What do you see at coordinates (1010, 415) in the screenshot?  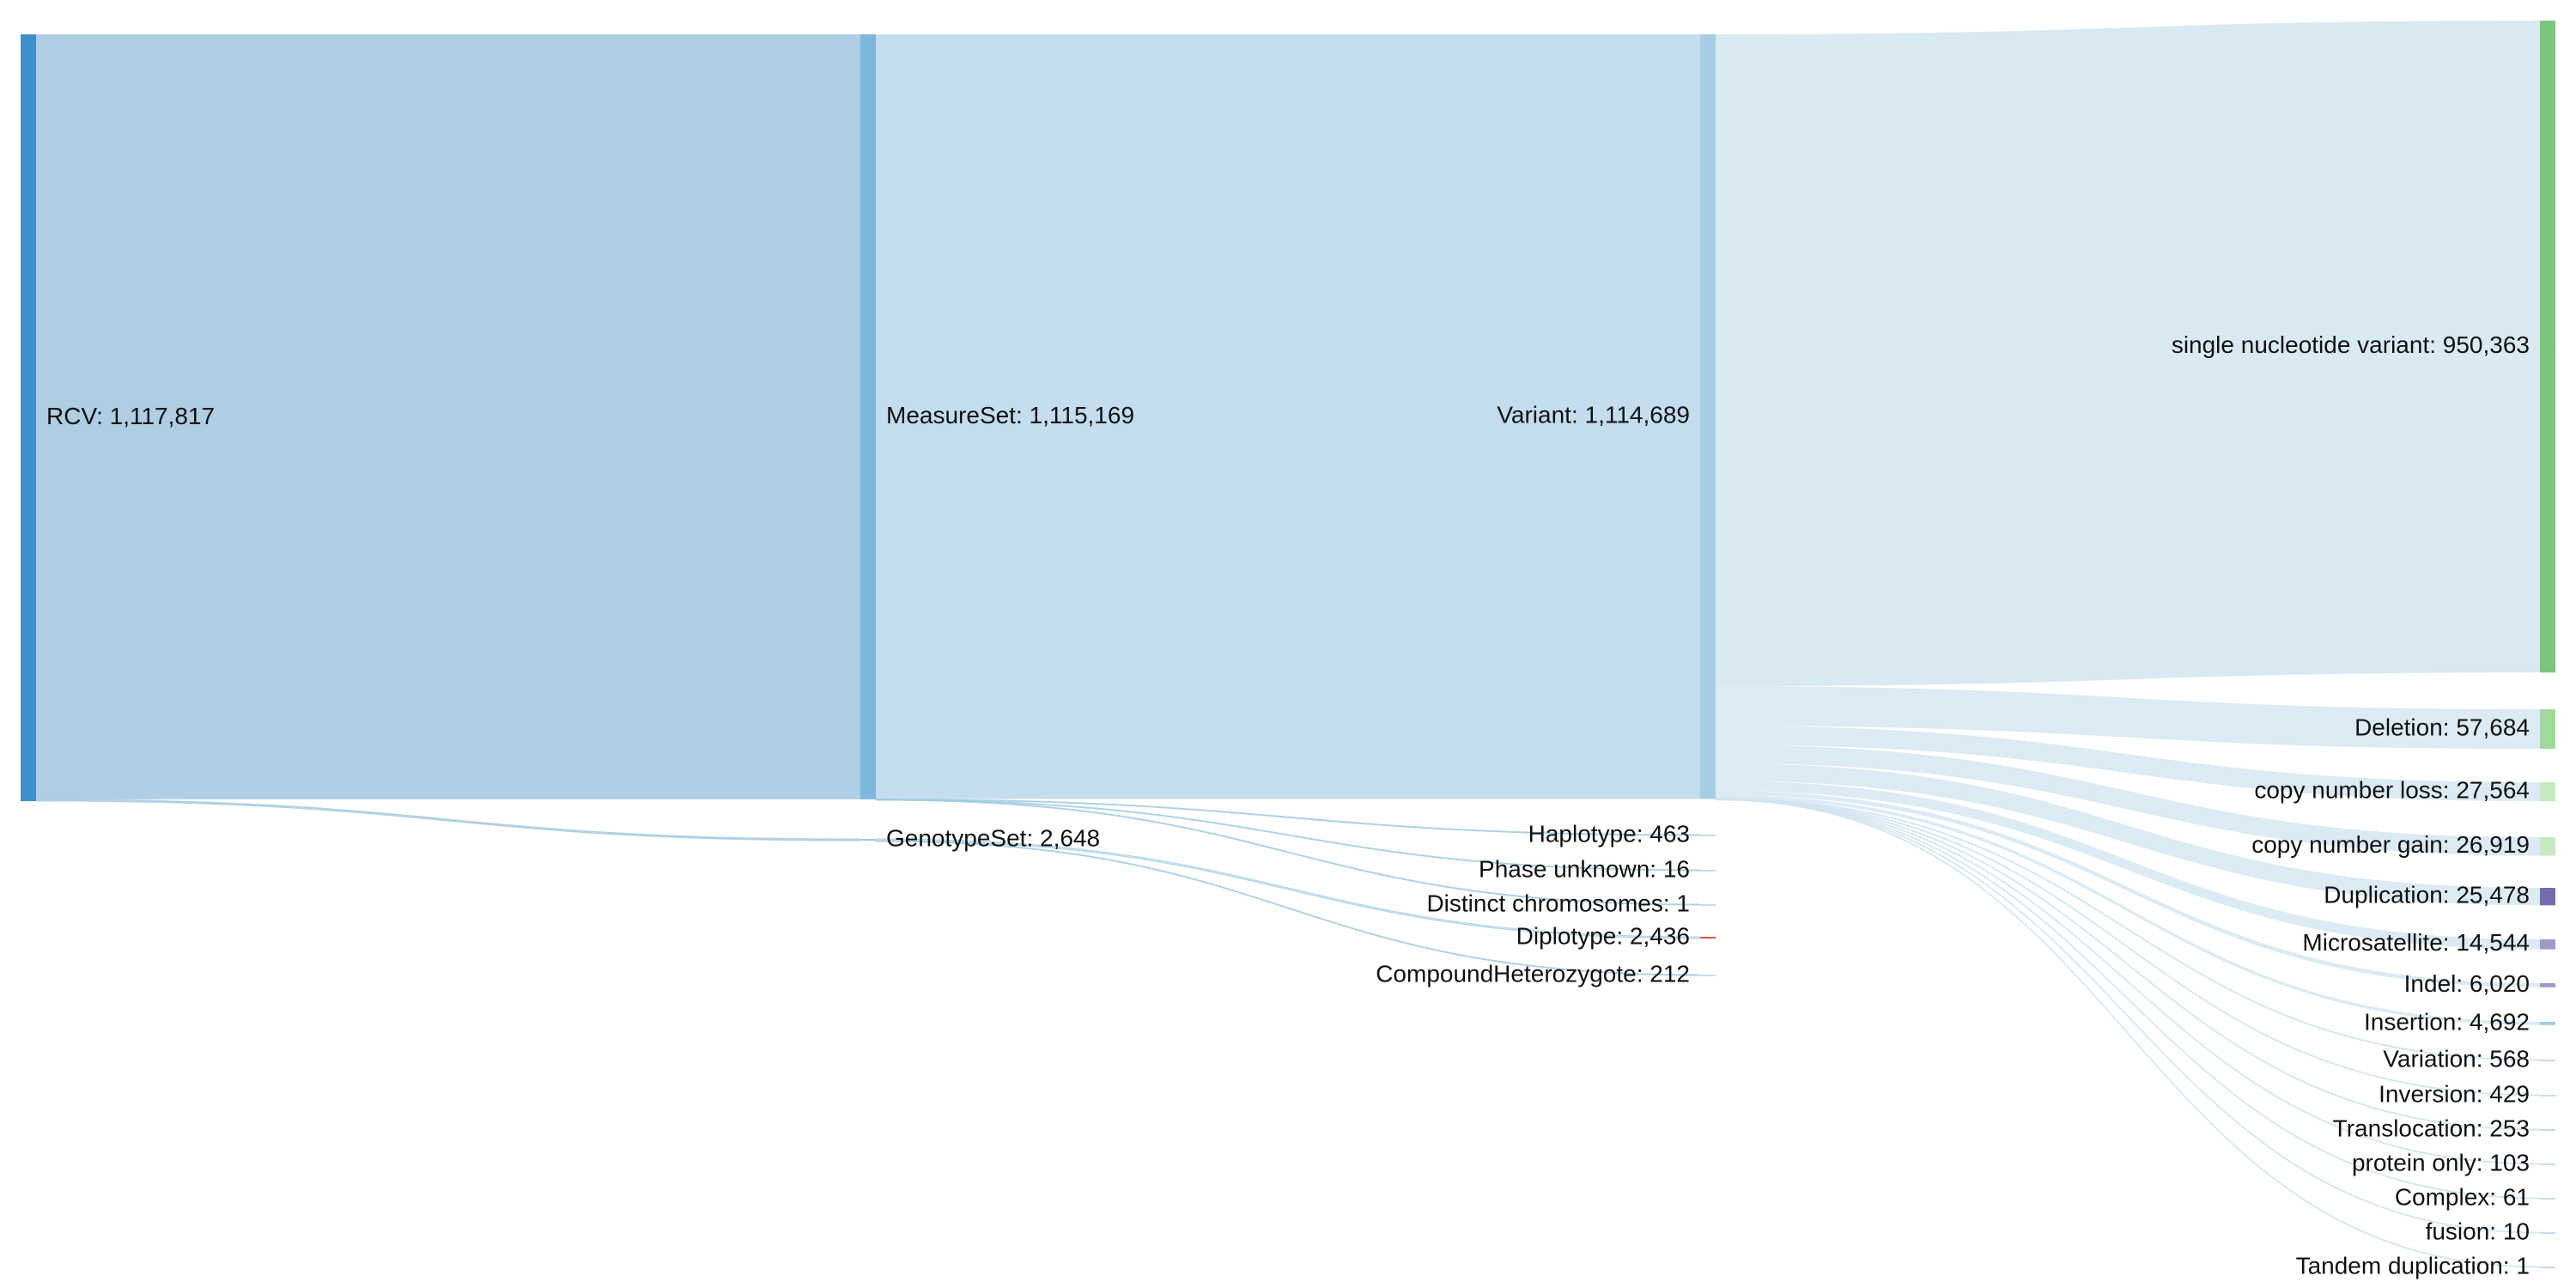 I see `label-measureset: MeasureSet: 1,115,169` at bounding box center [1010, 415].